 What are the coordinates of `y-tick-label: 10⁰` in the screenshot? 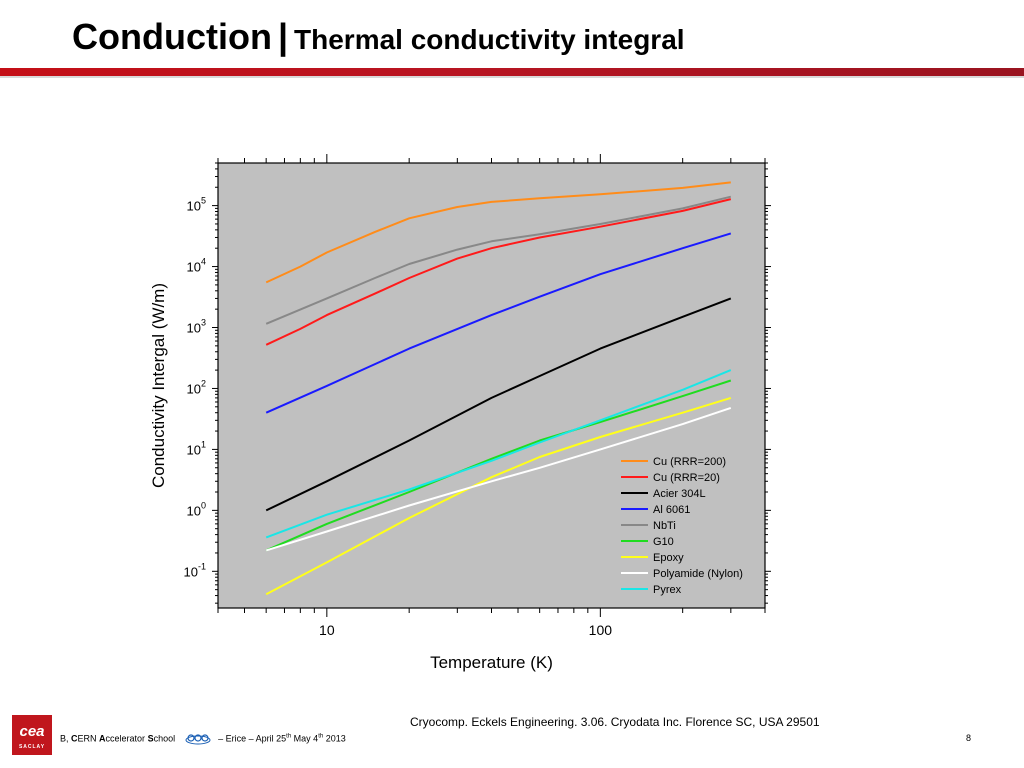 It's located at (196, 509).